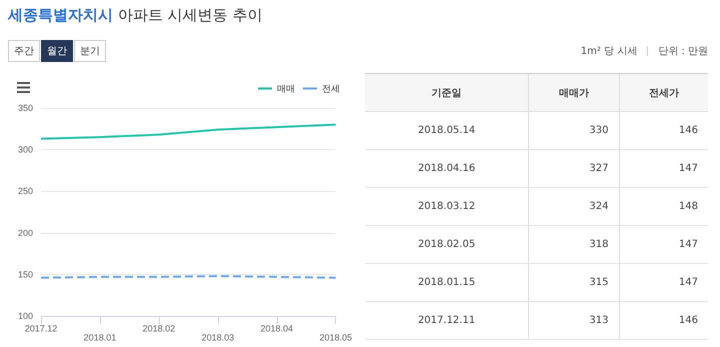 The width and height of the screenshot is (720, 347). What do you see at coordinates (25, 191) in the screenshot?
I see `y-tick-label: 250` at bounding box center [25, 191].